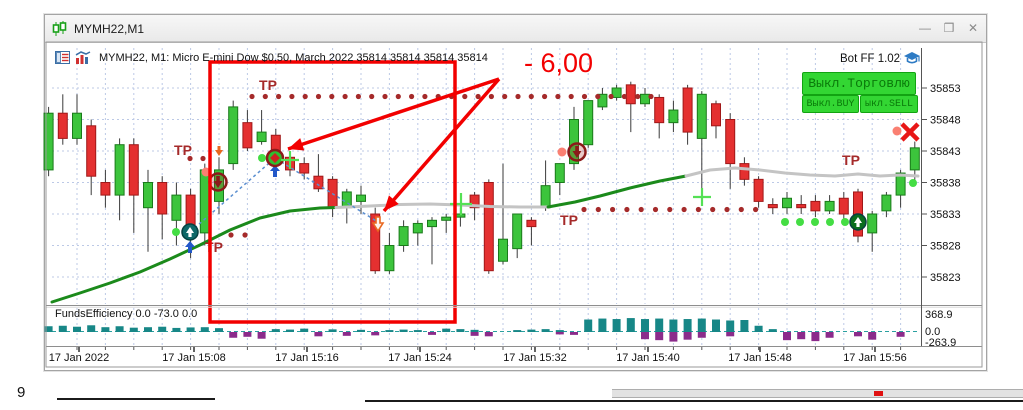  I want to click on disable-sell-button: ыкл.SELL, so click(889, 104).